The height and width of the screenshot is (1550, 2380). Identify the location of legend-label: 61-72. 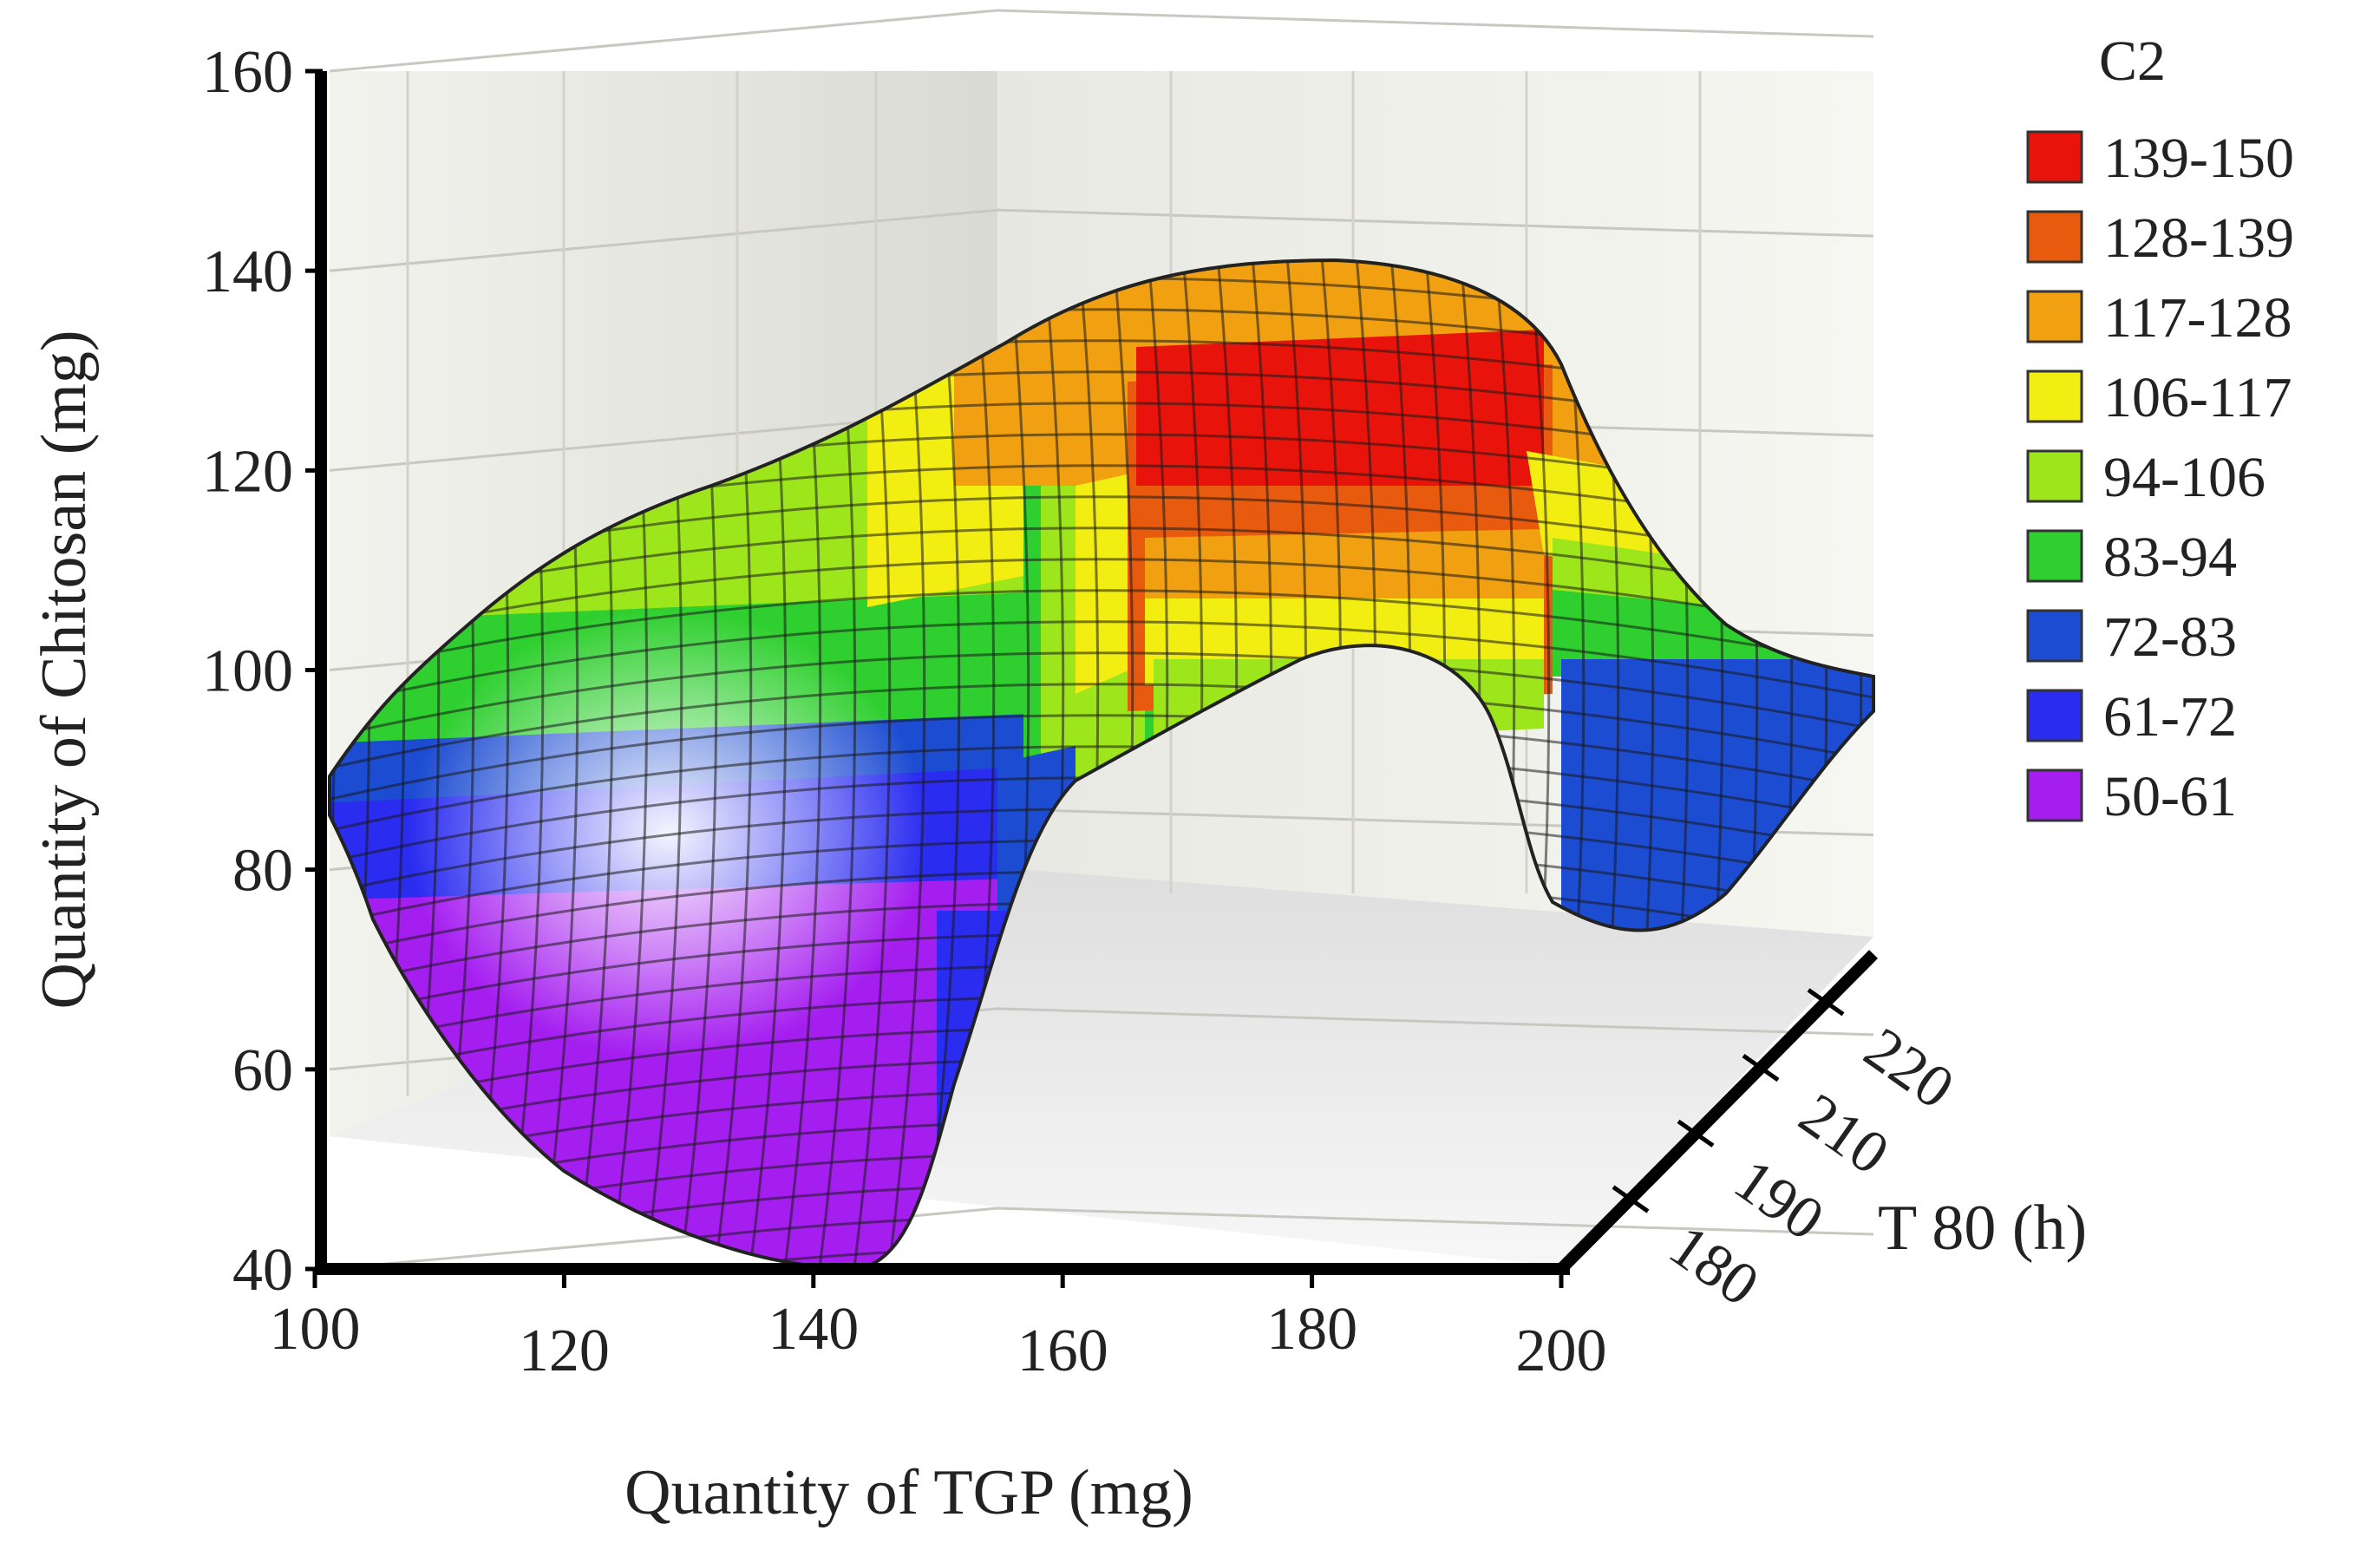
(2170, 717).